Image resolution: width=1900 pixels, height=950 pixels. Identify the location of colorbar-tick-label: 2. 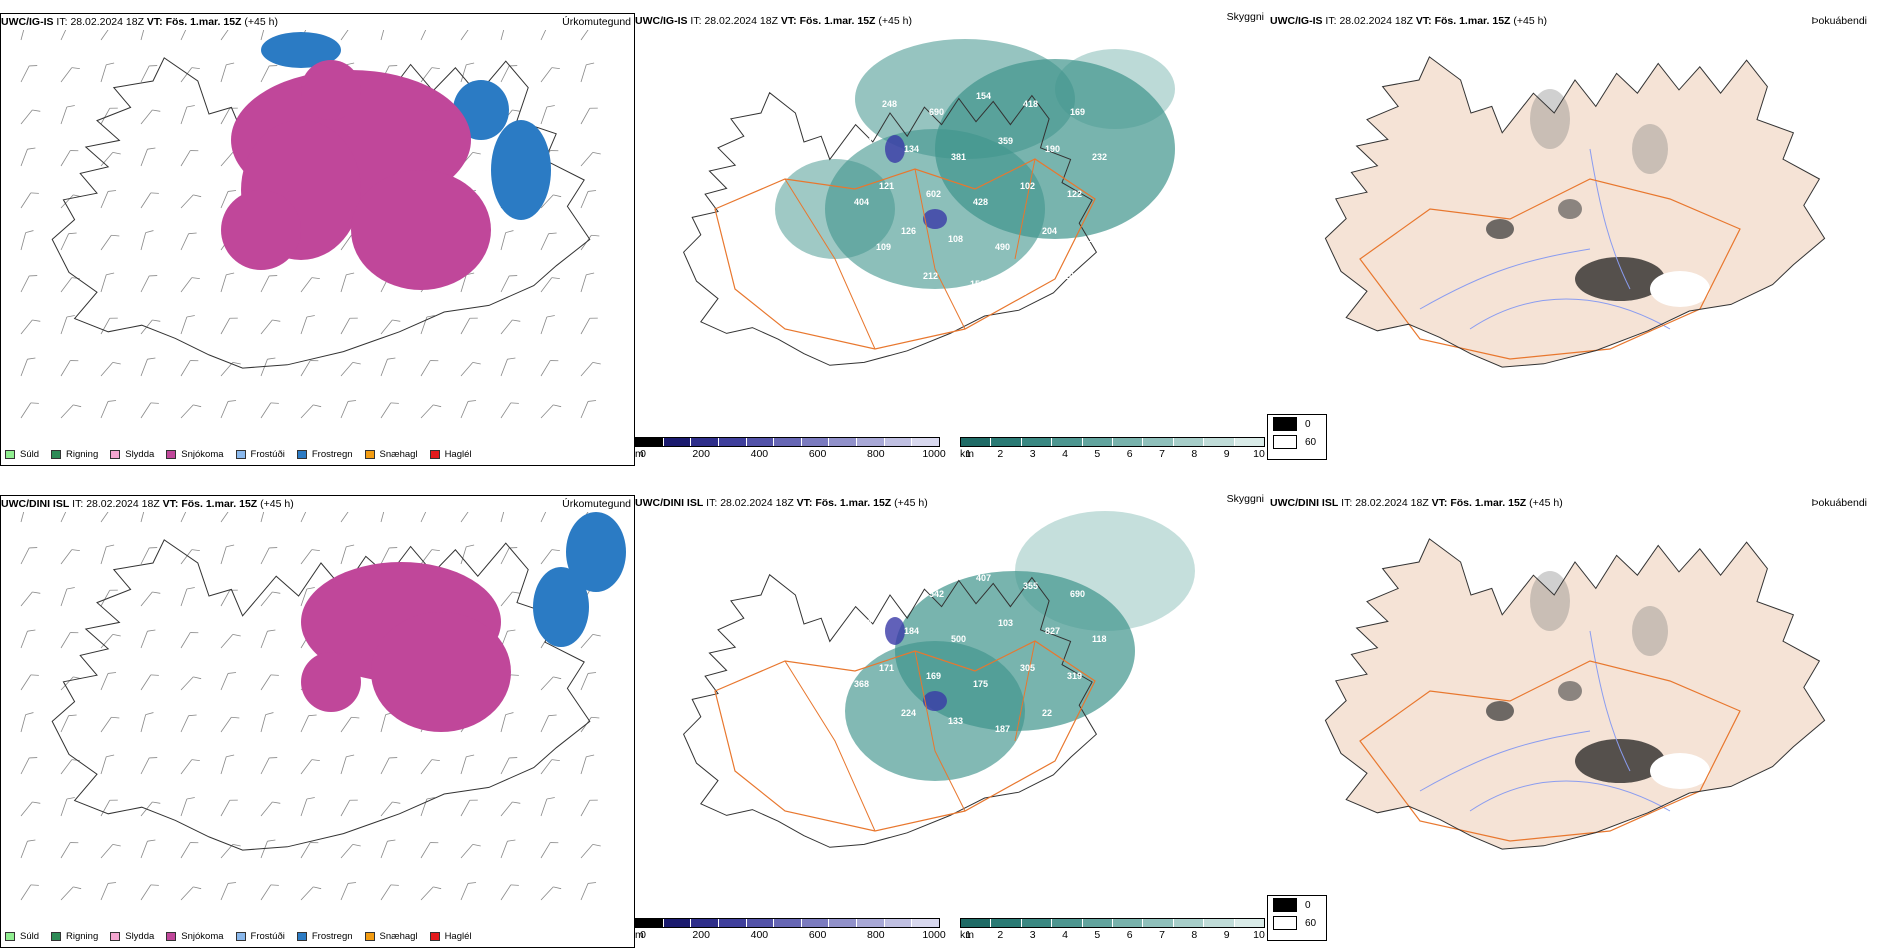
(1000, 935).